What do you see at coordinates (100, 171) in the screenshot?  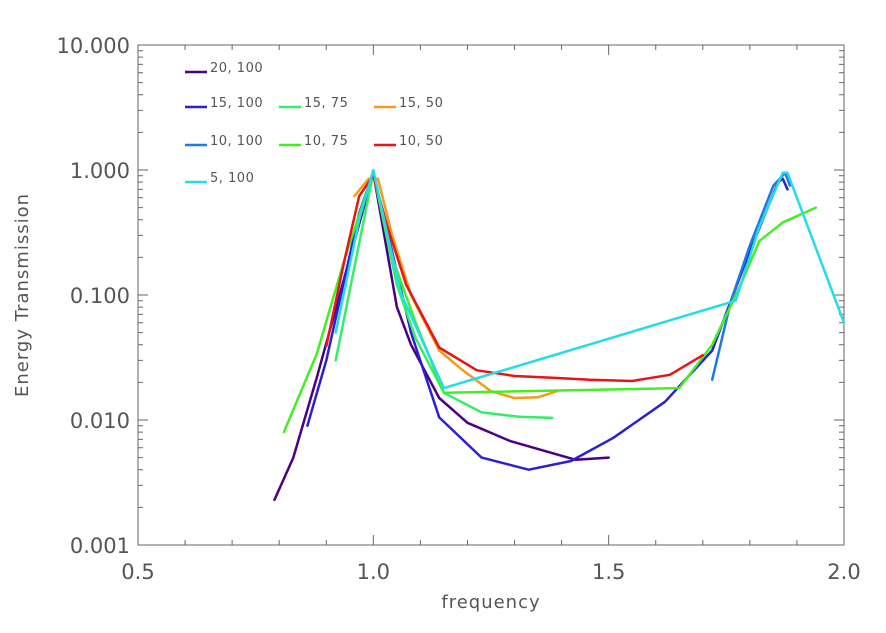 I see `y-tick-label: 1.000` at bounding box center [100, 171].